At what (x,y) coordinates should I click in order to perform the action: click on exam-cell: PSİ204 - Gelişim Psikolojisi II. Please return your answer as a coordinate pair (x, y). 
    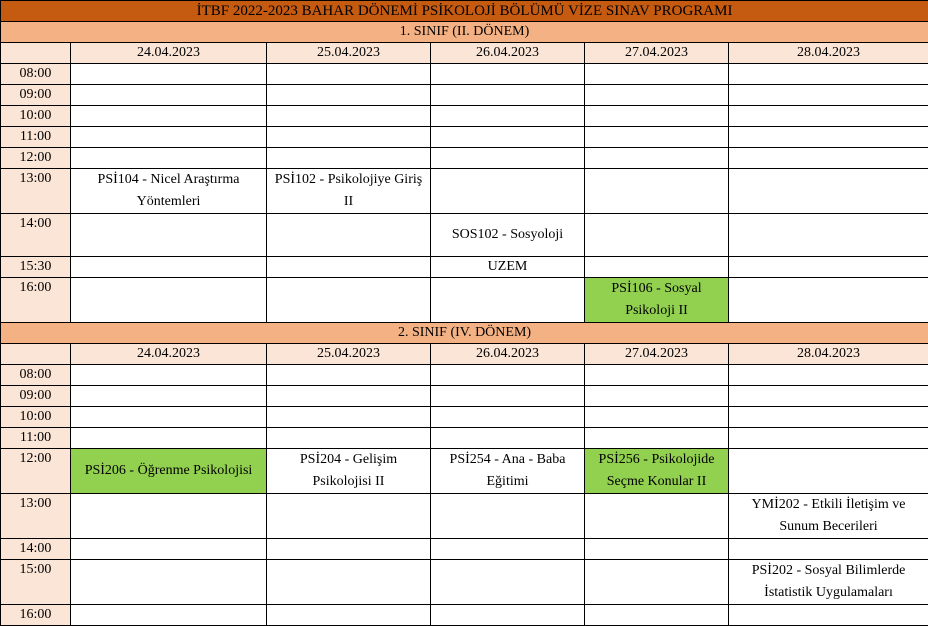
    Looking at the image, I should click on (349, 471).